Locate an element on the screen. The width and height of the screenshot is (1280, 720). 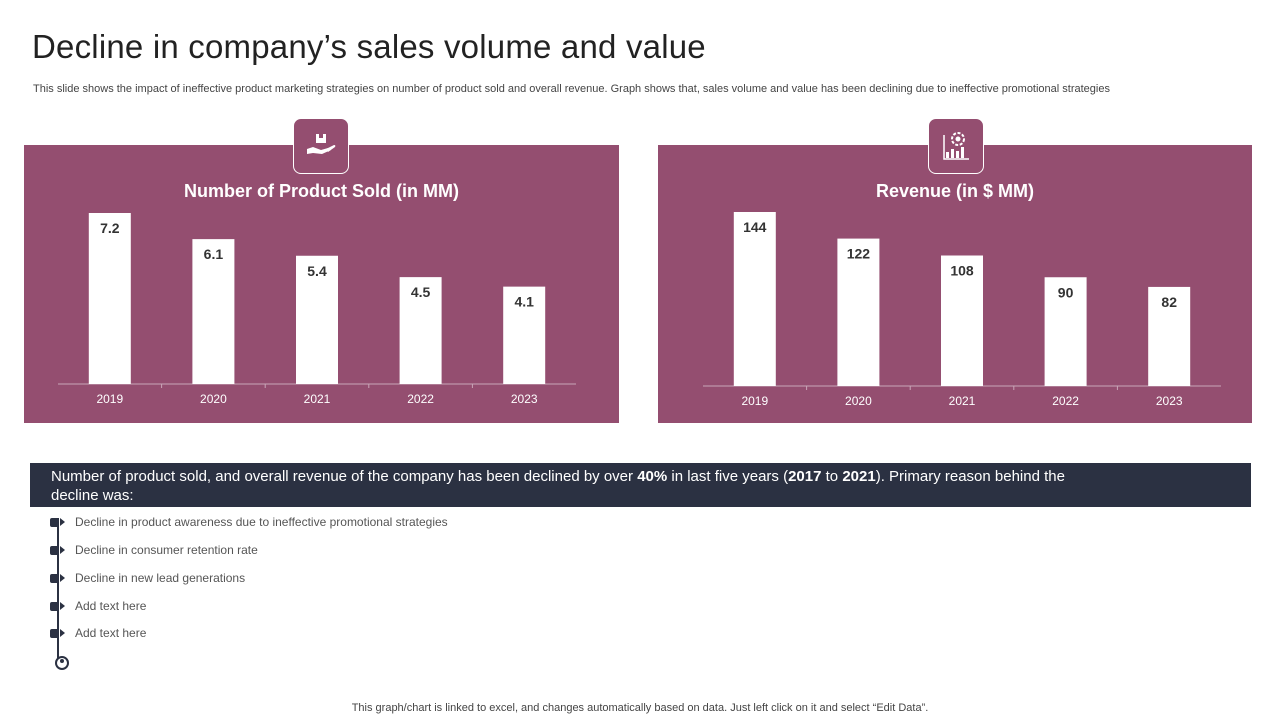
product-sold-chart-title: Number of Product Sold (in MM) is located at coordinates (321, 191).